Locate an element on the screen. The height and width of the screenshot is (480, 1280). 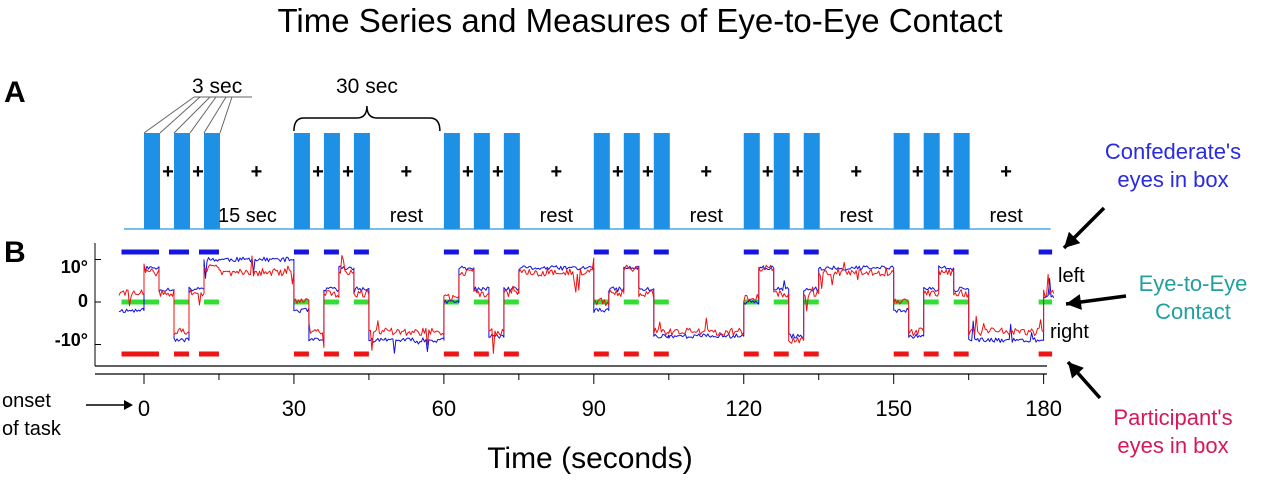
thirty-sec-brace is located at coordinates (367, 118).